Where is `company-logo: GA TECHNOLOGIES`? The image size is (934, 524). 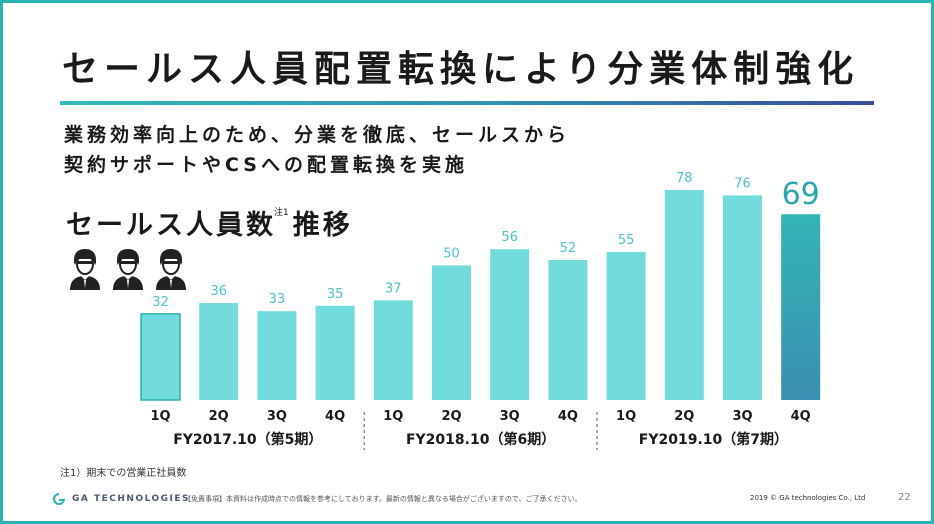
company-logo: GA TECHNOLOGIES is located at coordinates (121, 499).